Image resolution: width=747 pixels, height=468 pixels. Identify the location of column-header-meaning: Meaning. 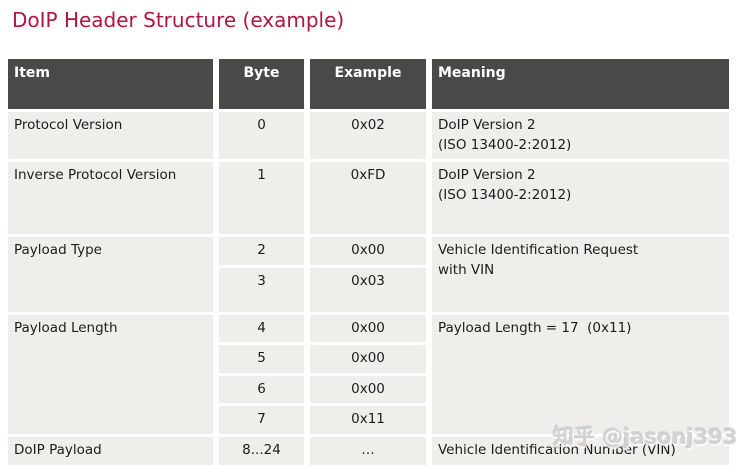
(580, 84).